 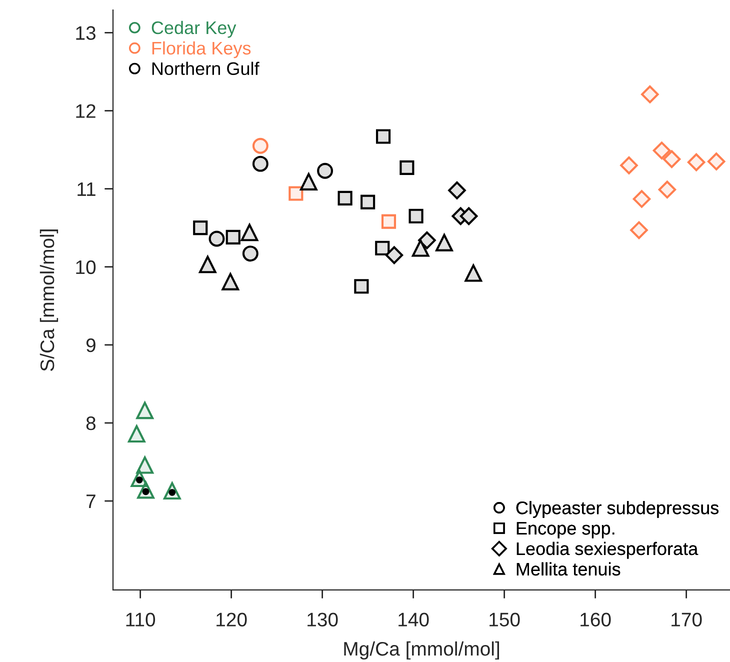 What do you see at coordinates (86, 33) in the screenshot?
I see `y-tick-label: 13` at bounding box center [86, 33].